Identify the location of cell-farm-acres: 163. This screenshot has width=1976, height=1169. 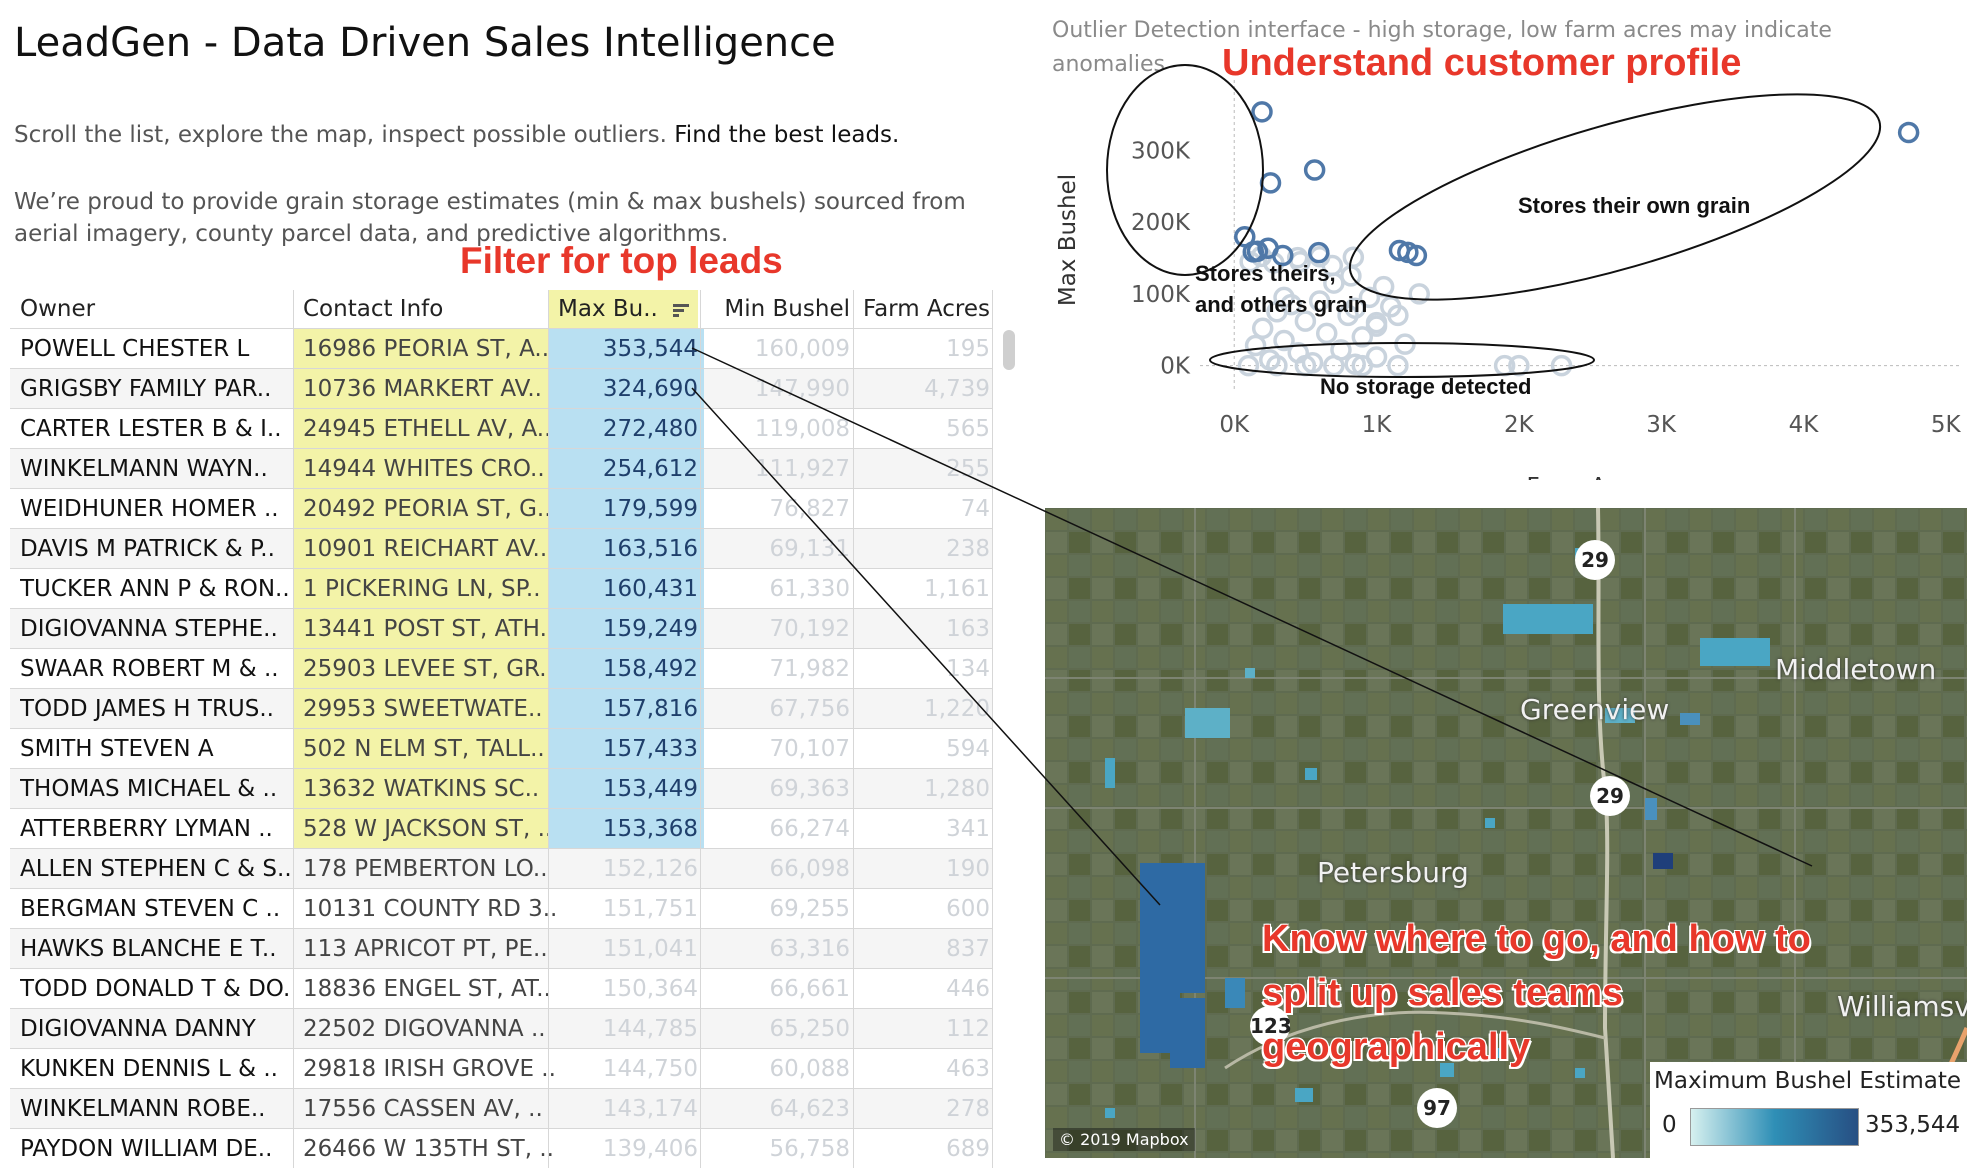
(968, 629).